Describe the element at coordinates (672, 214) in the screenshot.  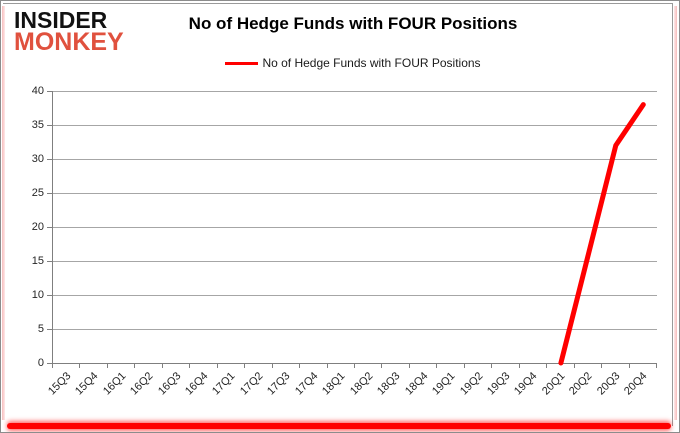
I see `inner-frame-right` at that location.